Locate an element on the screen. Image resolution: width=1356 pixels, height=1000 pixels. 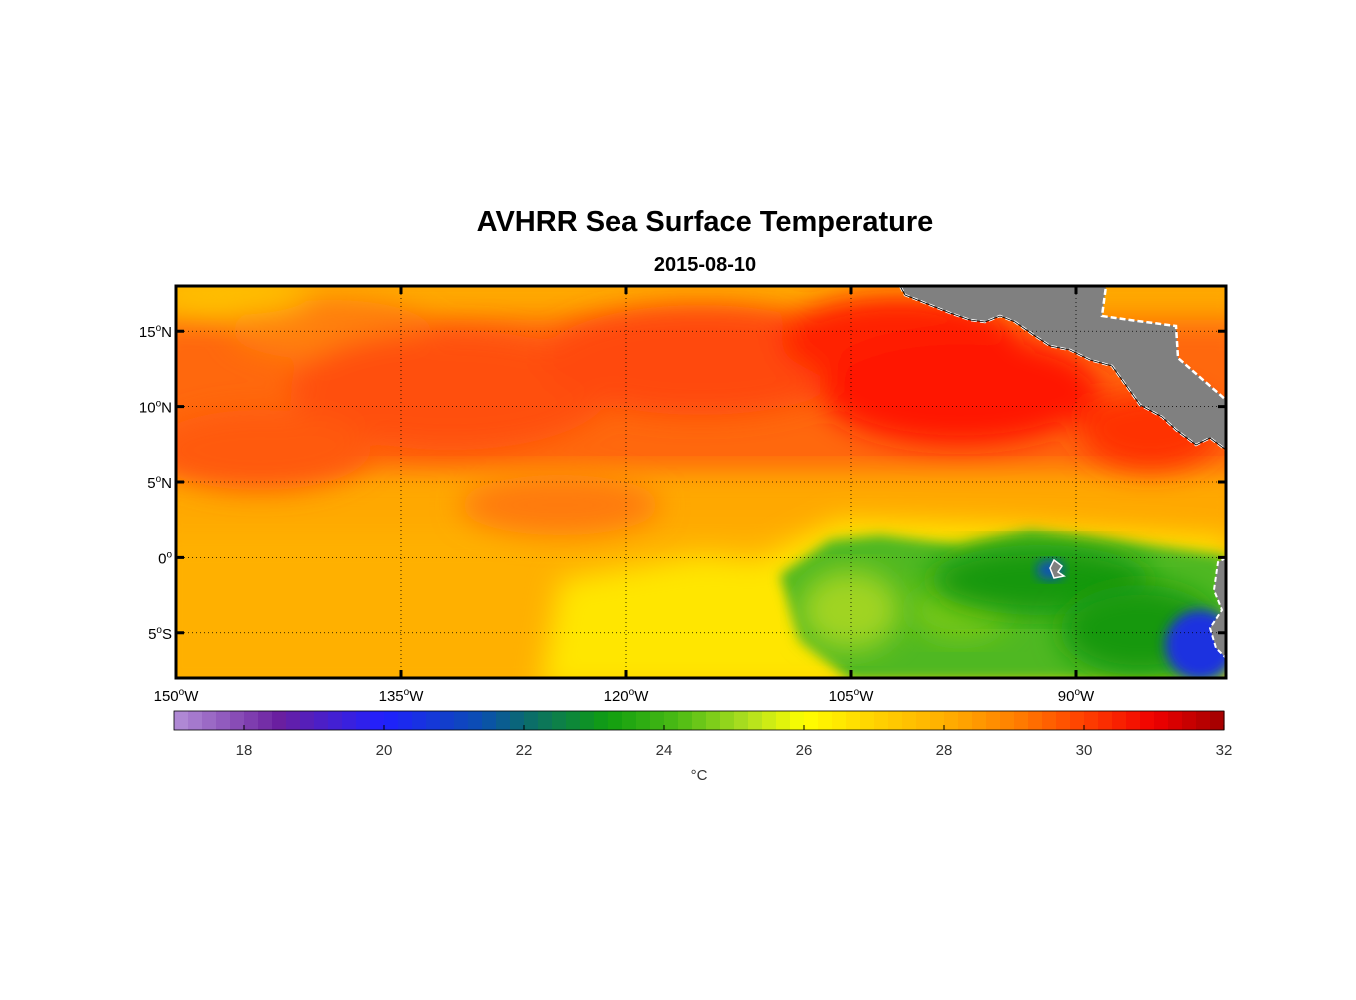
colorbar-tick-label: 26 is located at coordinates (804, 750).